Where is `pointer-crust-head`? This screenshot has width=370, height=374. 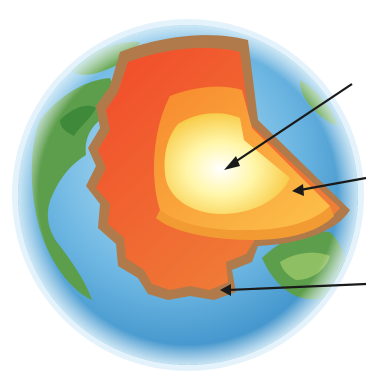
pointer-crust-head is located at coordinates (225, 290).